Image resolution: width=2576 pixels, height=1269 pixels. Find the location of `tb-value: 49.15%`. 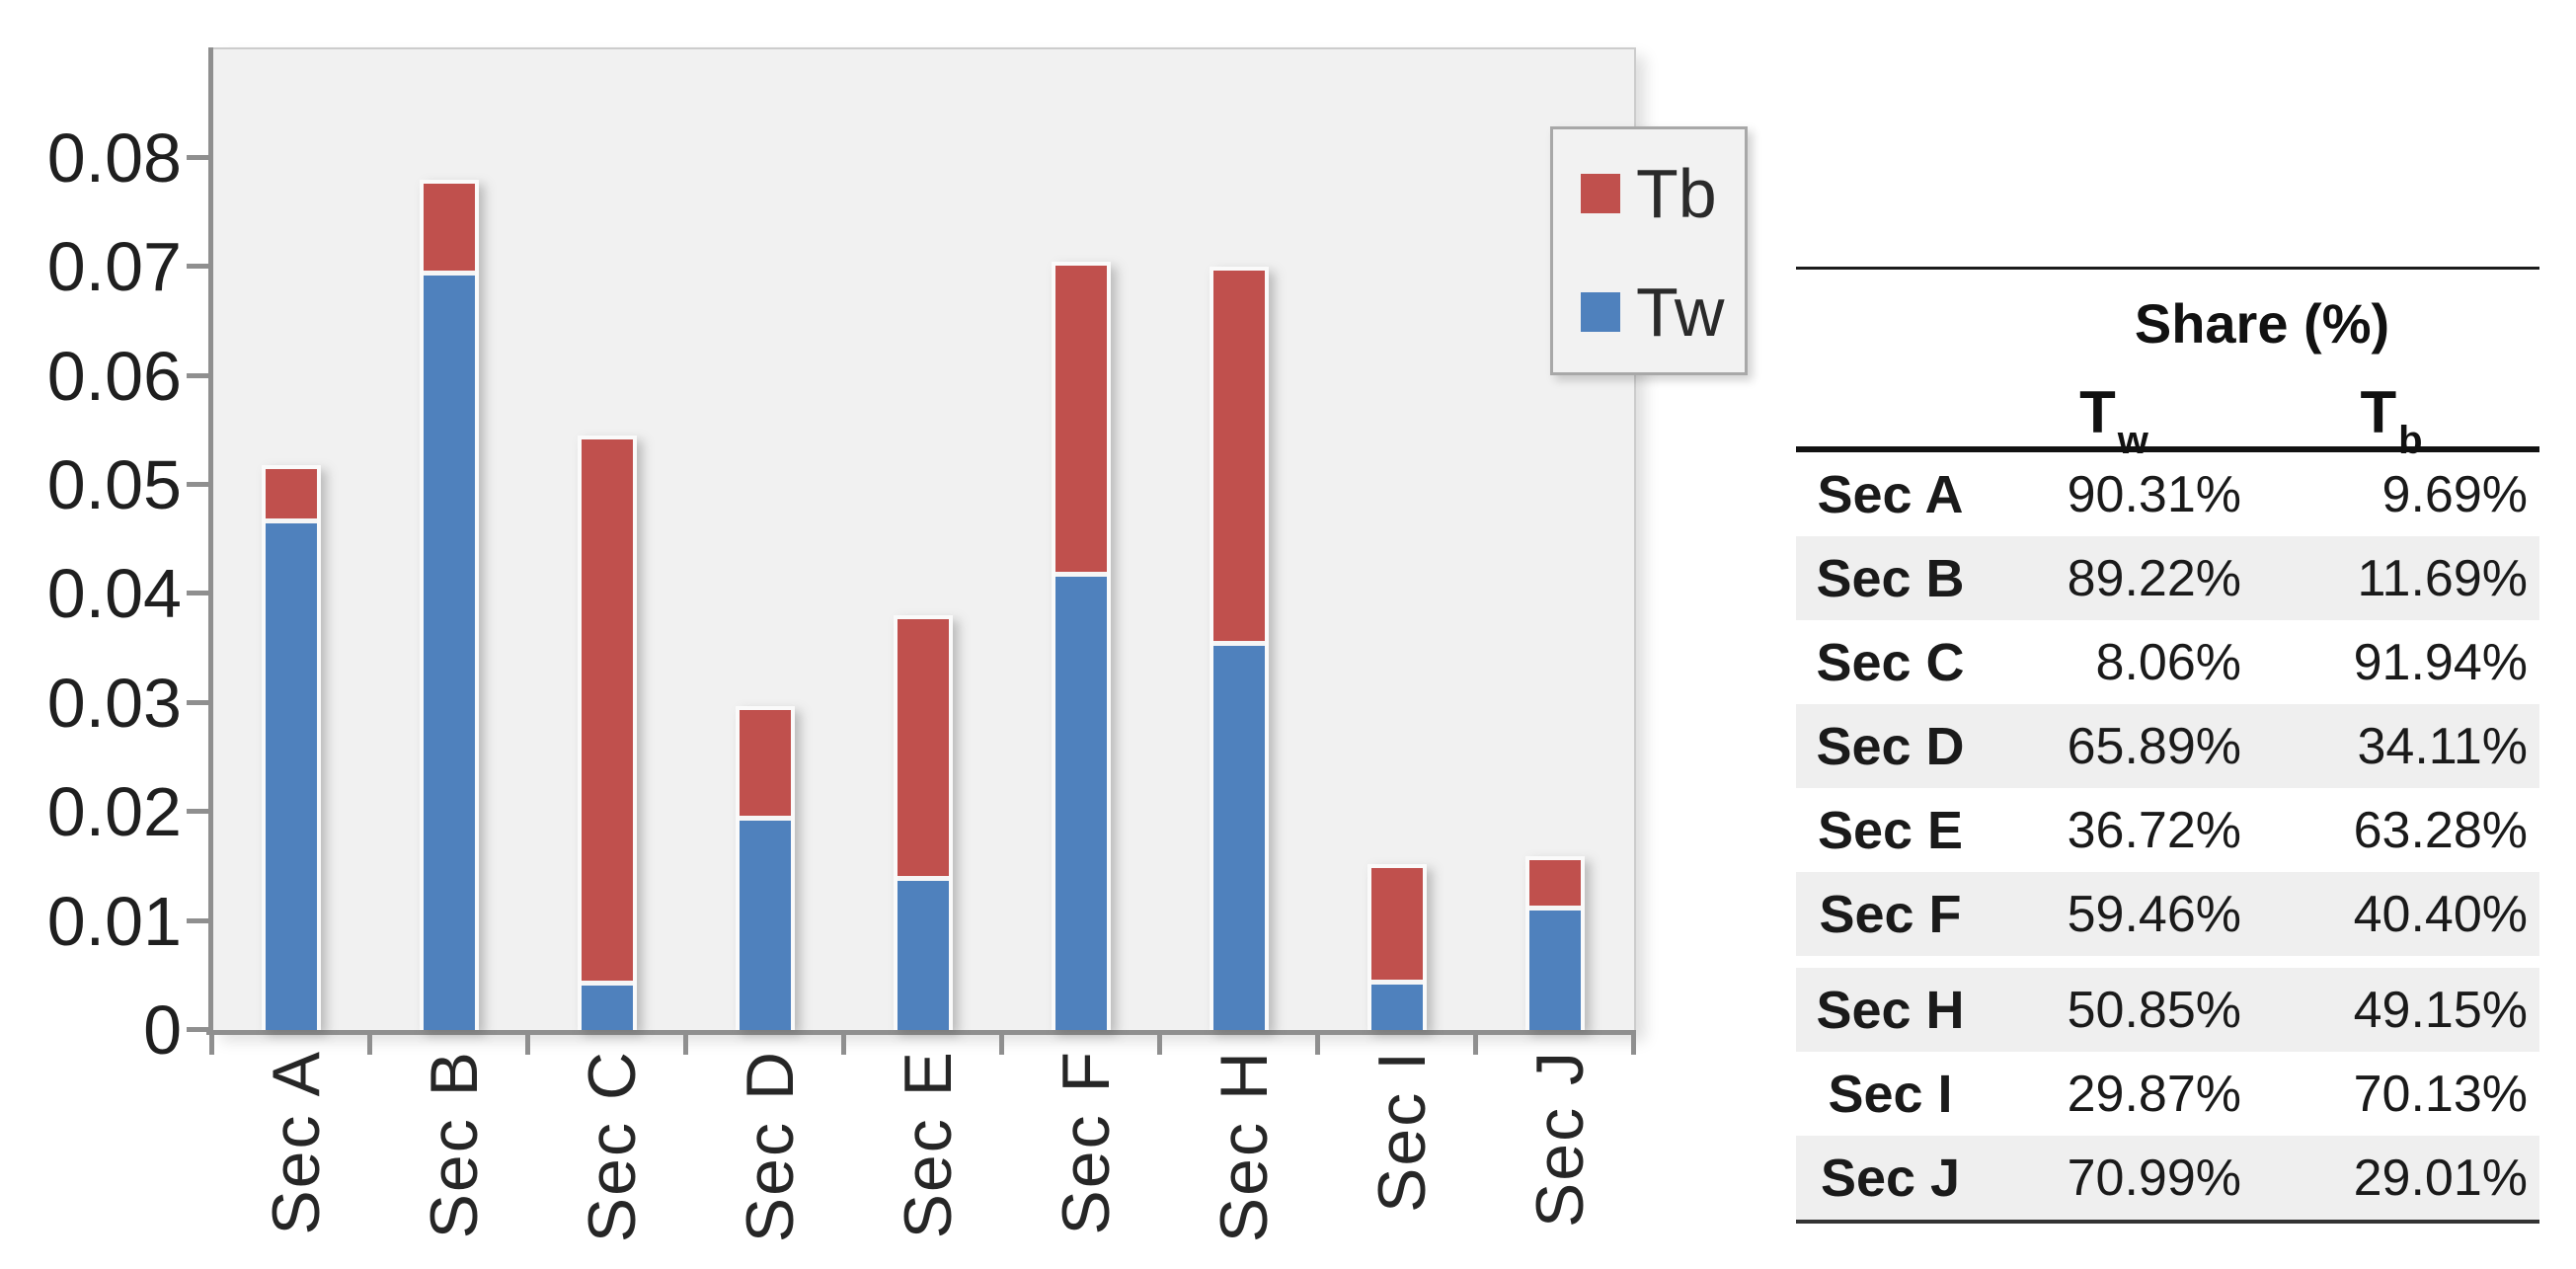

tb-value: 49.15% is located at coordinates (2440, 1010).